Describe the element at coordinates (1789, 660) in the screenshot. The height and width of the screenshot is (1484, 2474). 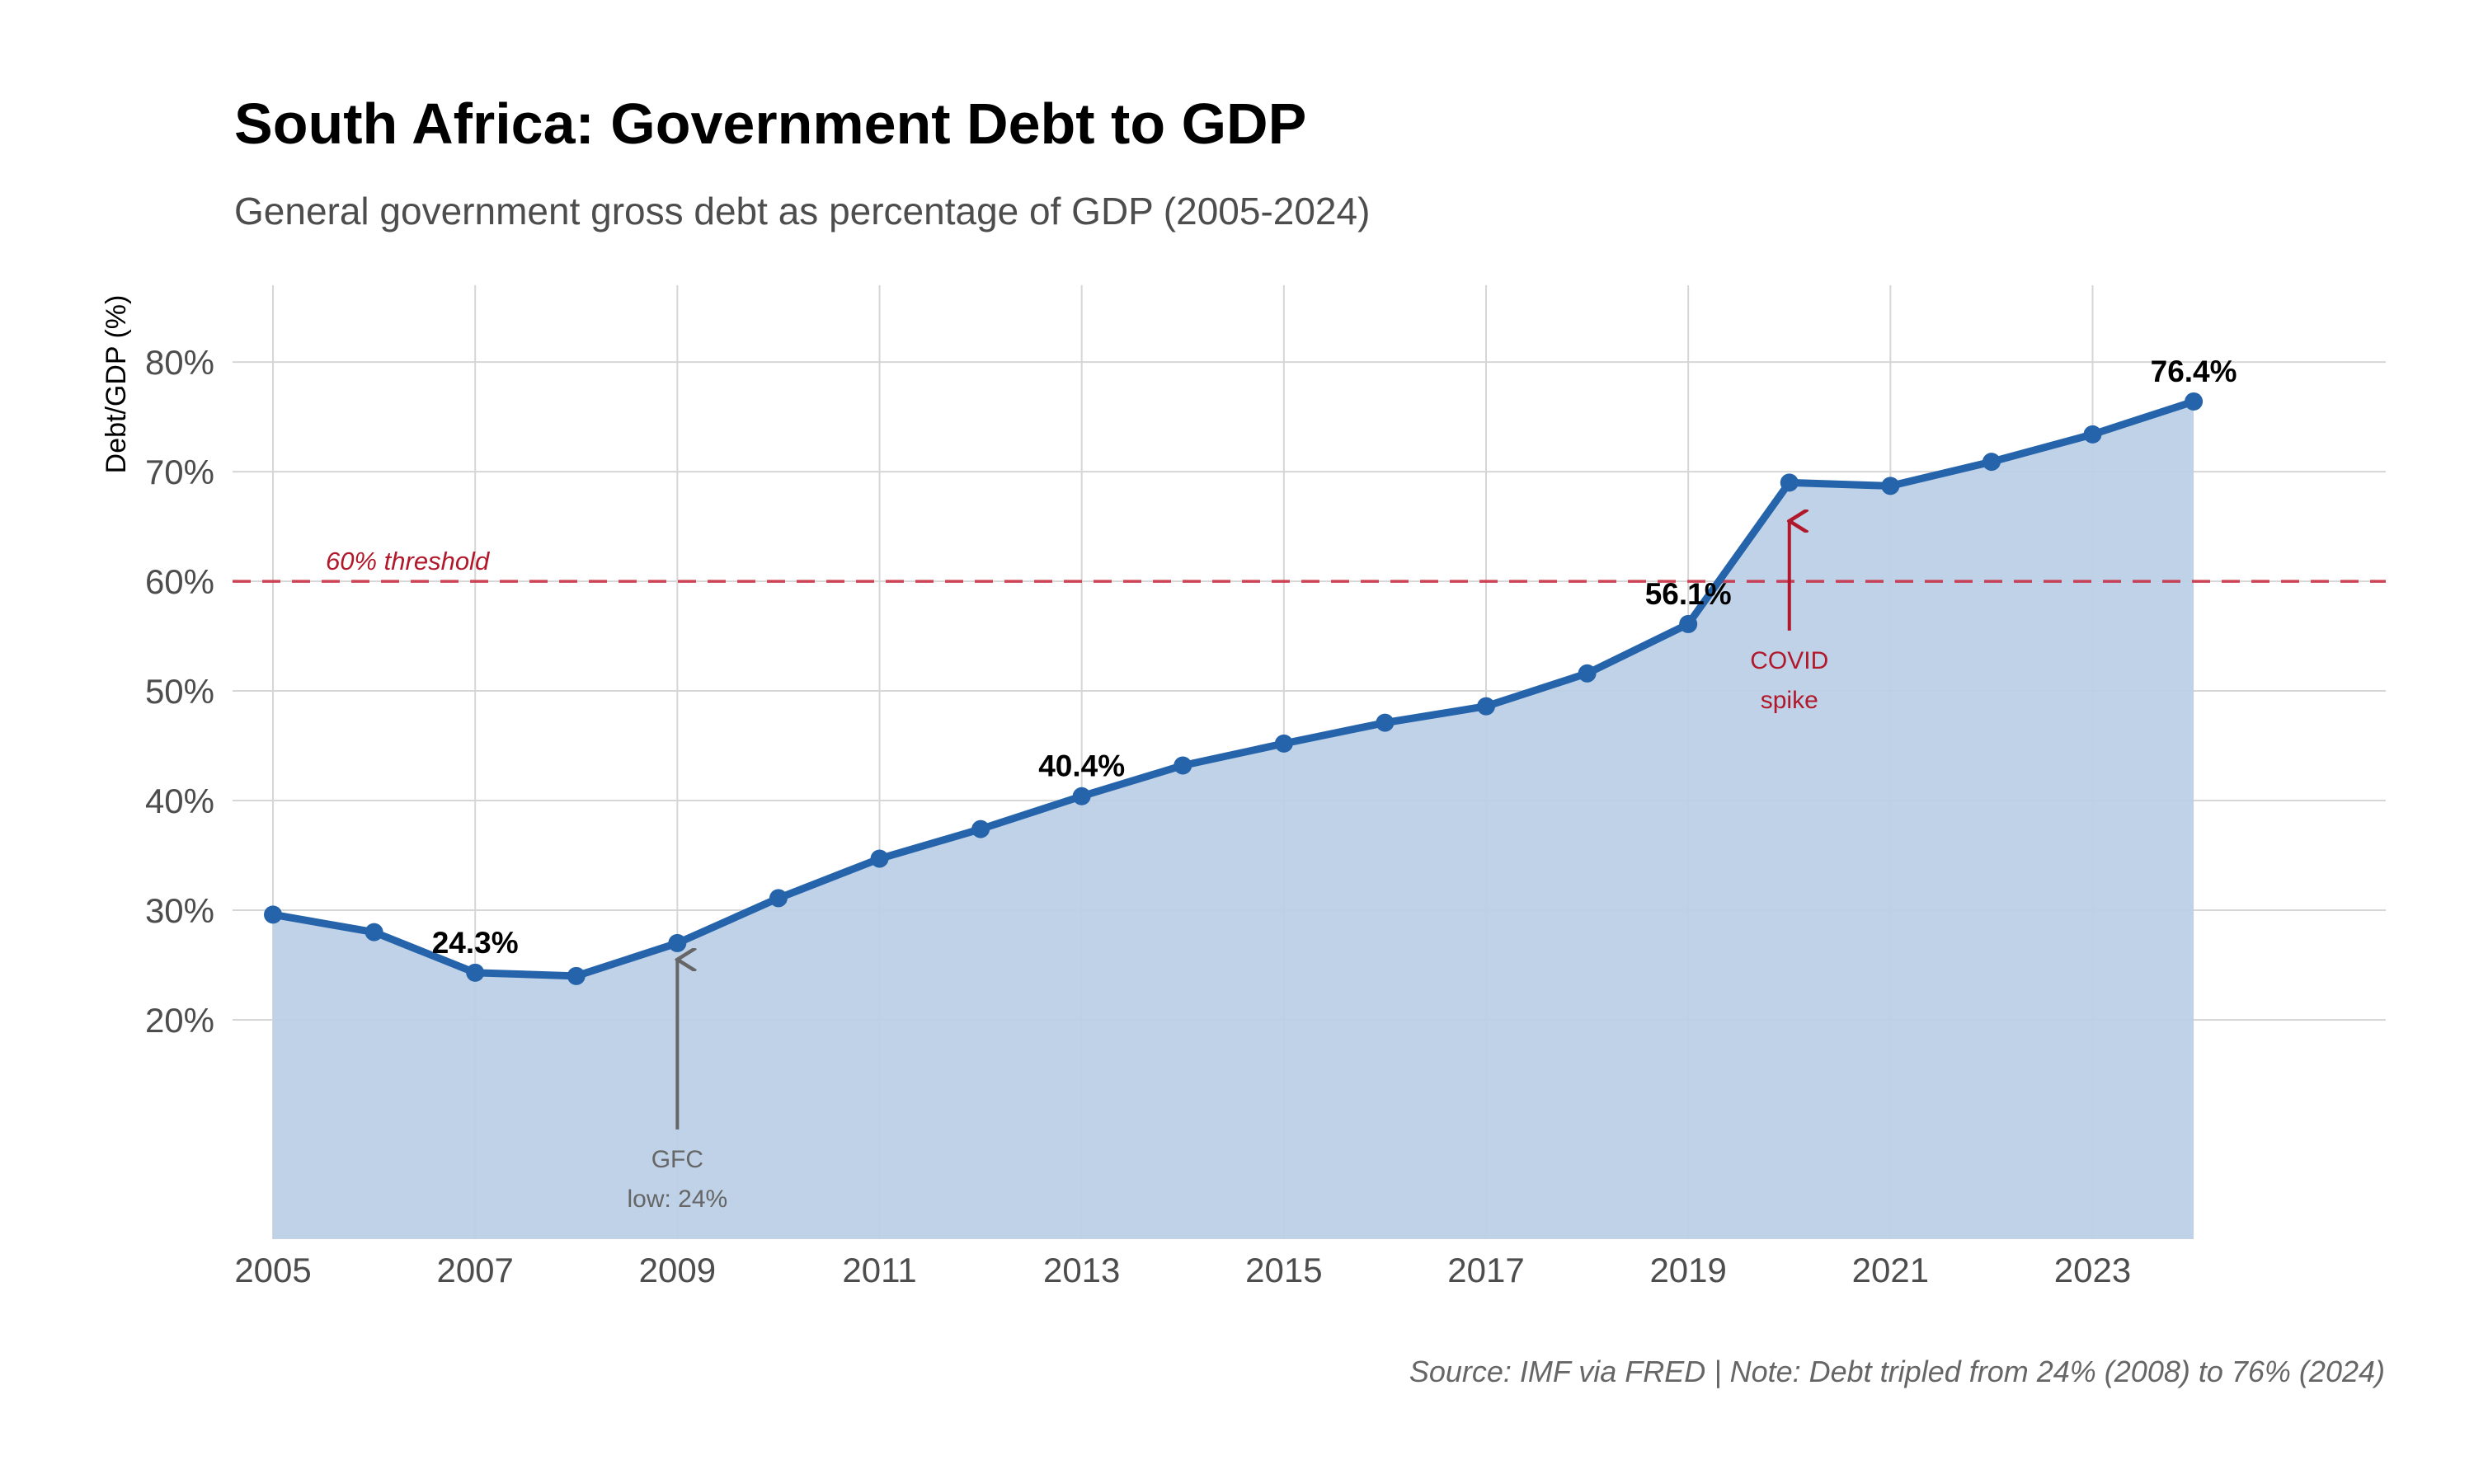
I see `covid-annotation-text: COVID` at that location.